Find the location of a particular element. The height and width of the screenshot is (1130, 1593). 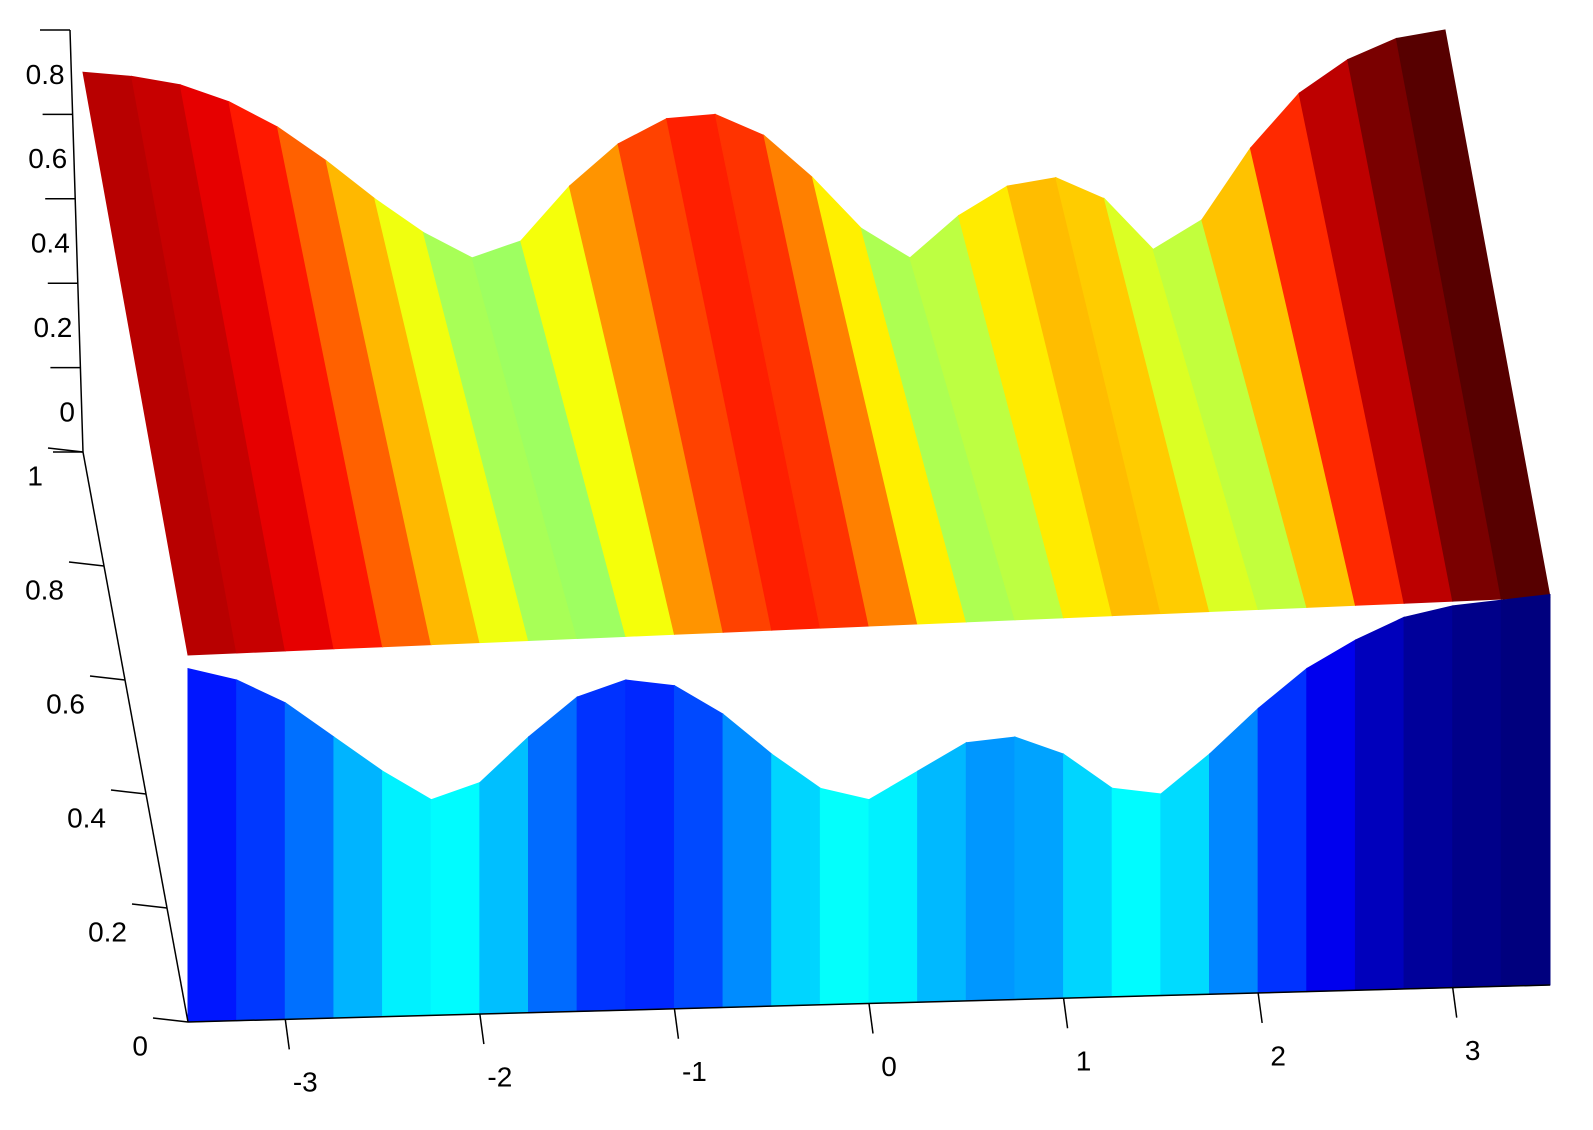

x-tick-label: -1 is located at coordinates (694, 1071).